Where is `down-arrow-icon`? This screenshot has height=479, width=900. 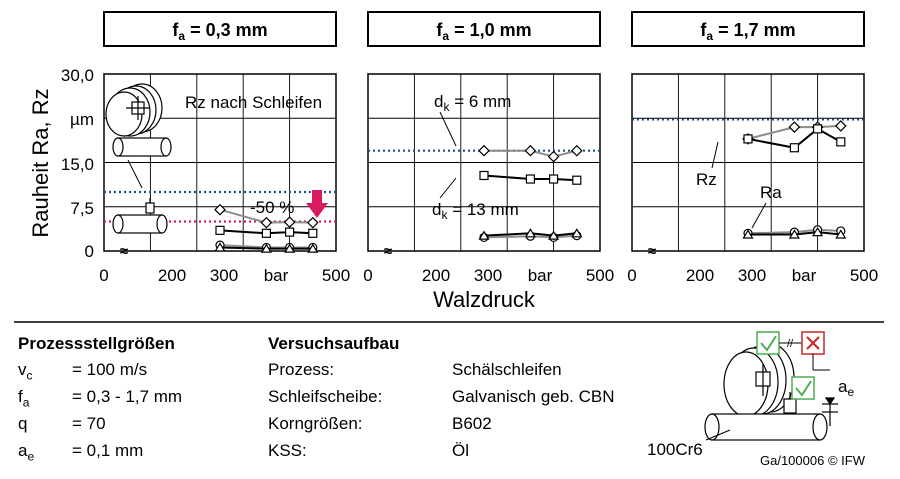
down-arrow-icon is located at coordinates (317, 204).